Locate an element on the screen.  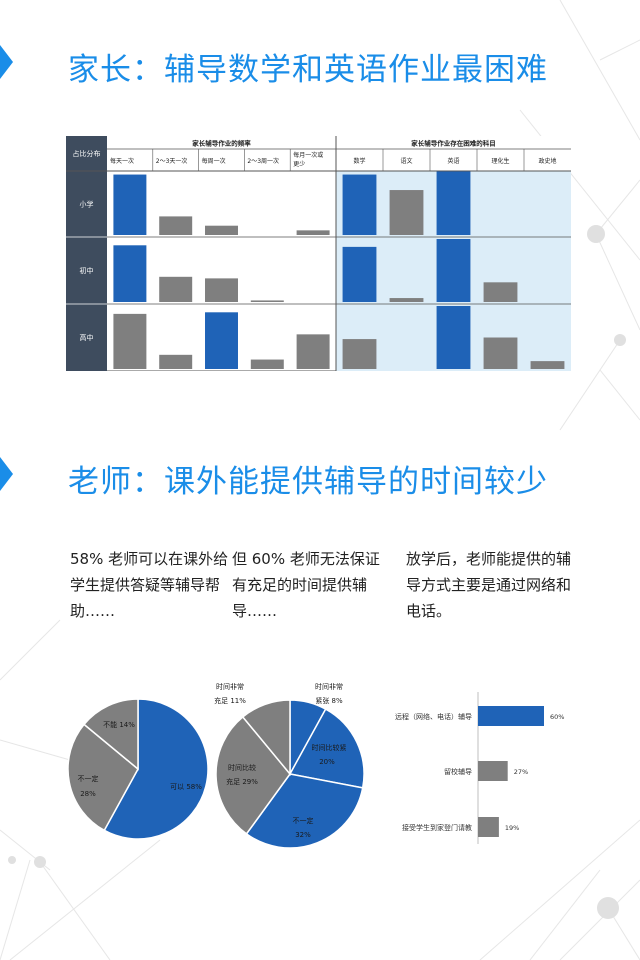
pie-label-pct-不一定: 28% is located at coordinates (88, 794).